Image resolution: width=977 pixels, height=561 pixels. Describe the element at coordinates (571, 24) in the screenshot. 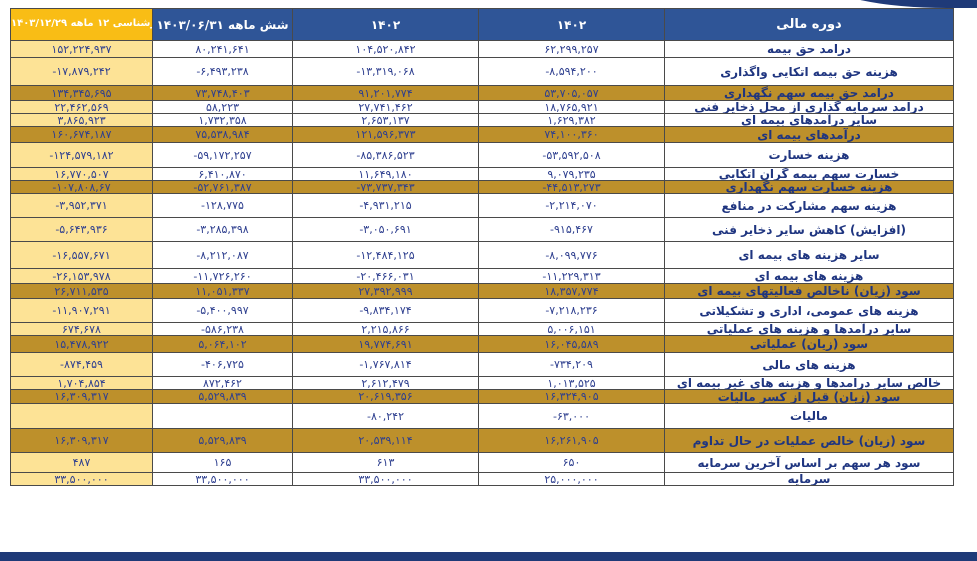

I see `column-header-1402-b: ۱۴۰۲` at that location.